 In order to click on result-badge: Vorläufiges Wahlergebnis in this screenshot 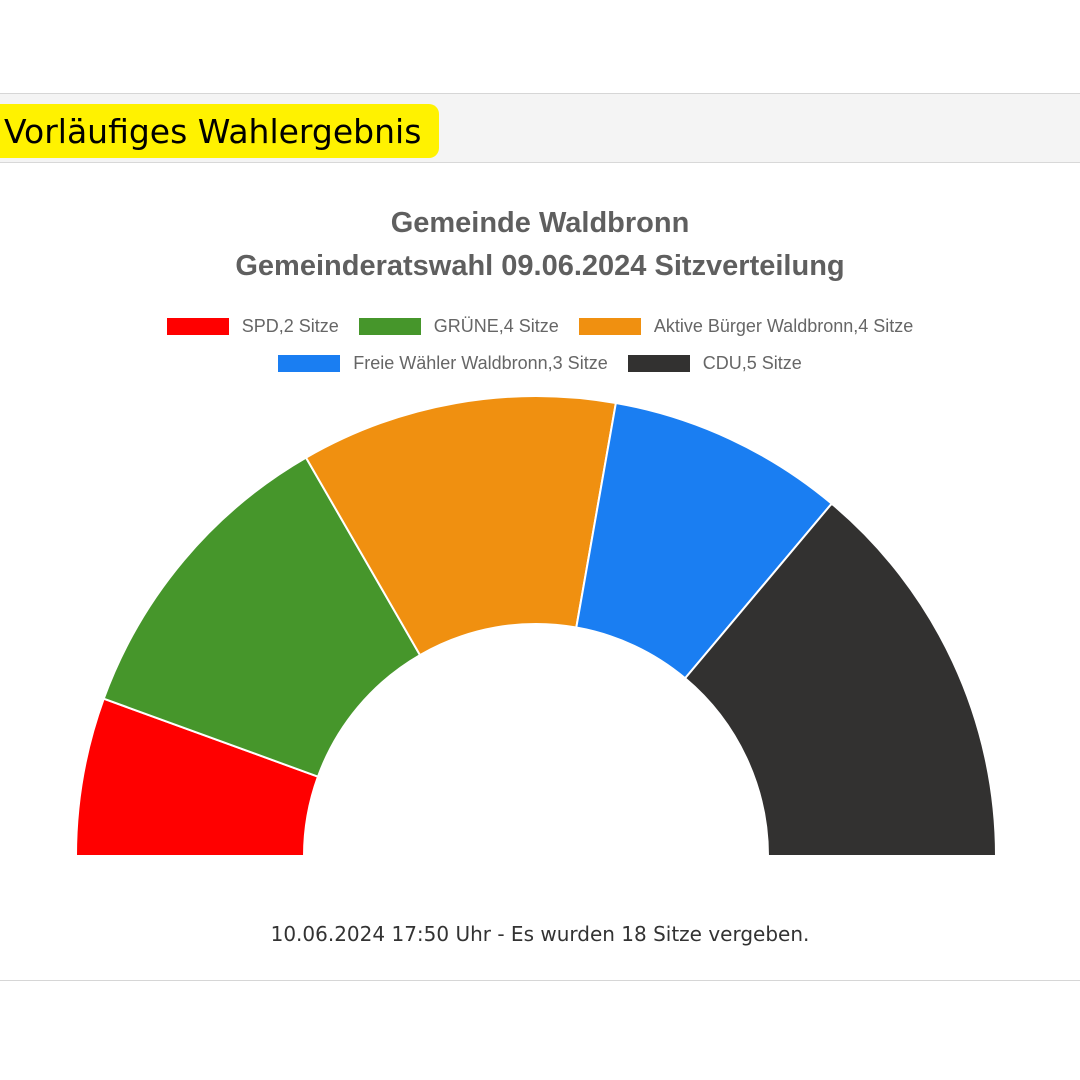, I will do `click(220, 131)`.